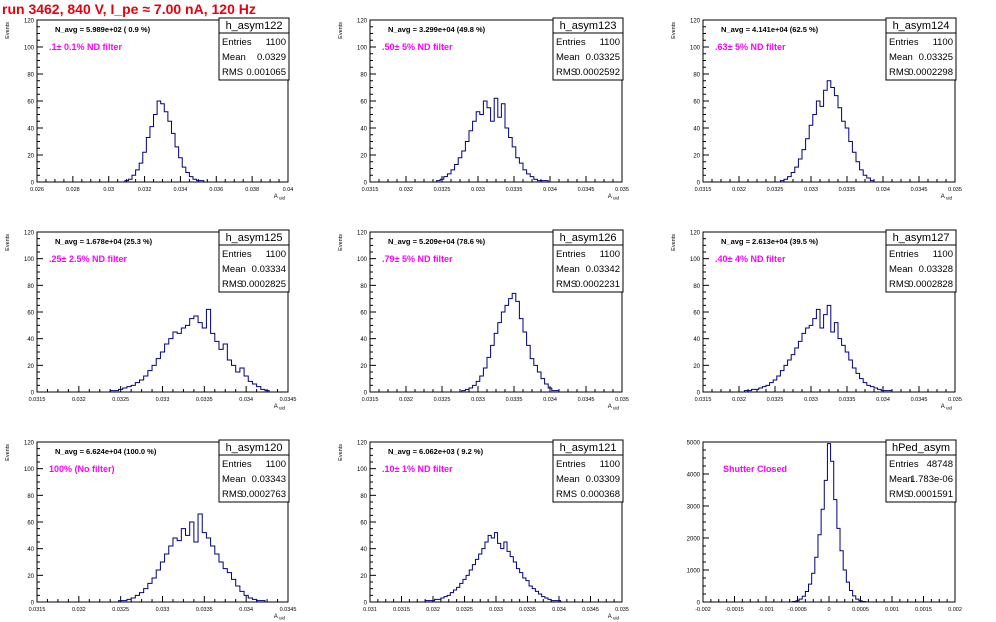 The image size is (996, 622). What do you see at coordinates (417, 47) in the screenshot?
I see `filter-annotation: .50± 5% ND filter` at bounding box center [417, 47].